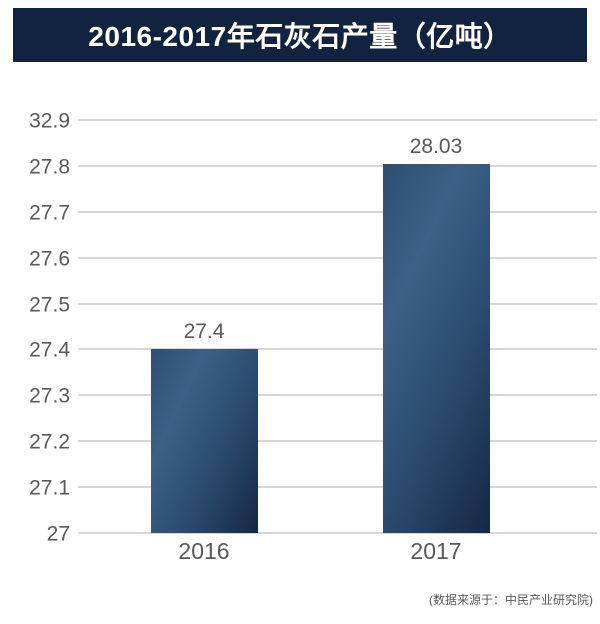 This screenshot has width=600, height=624. Describe the element at coordinates (337, 120) in the screenshot. I see `gridline-32.9` at that location.